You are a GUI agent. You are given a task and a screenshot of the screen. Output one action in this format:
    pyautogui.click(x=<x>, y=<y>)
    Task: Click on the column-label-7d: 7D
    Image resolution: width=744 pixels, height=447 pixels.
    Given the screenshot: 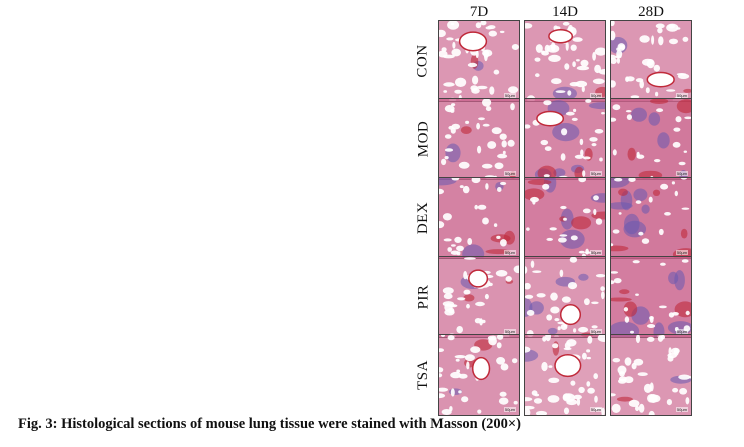 What is the action you would take?
    pyautogui.click(x=479, y=12)
    